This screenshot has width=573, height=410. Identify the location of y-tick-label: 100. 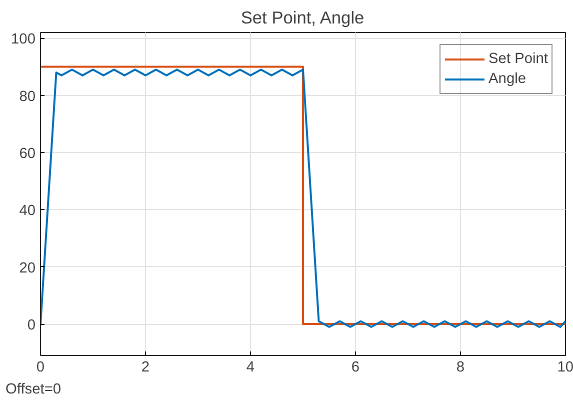
(23, 40).